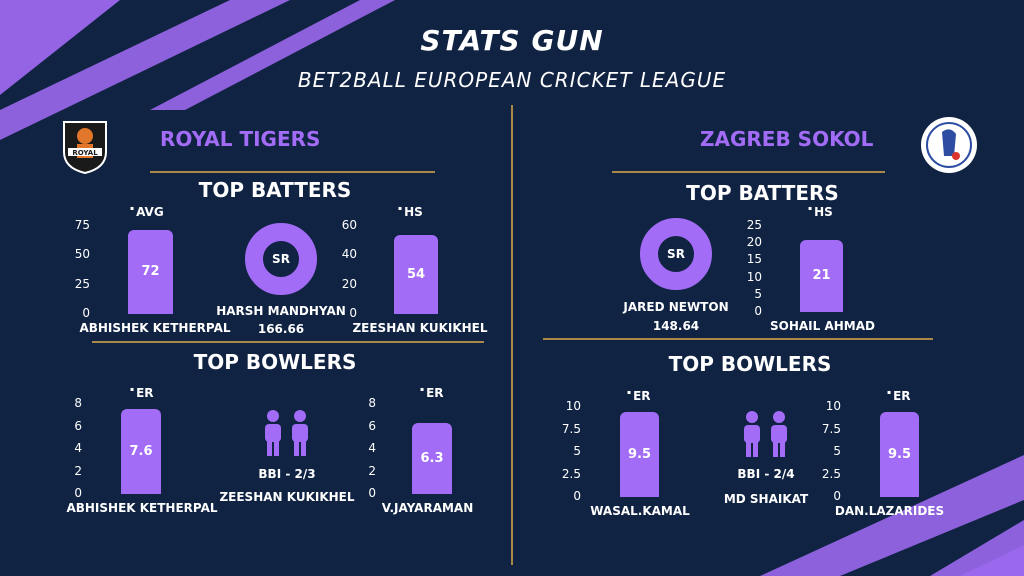  I want to click on bar-value-label: 21, so click(821, 276).